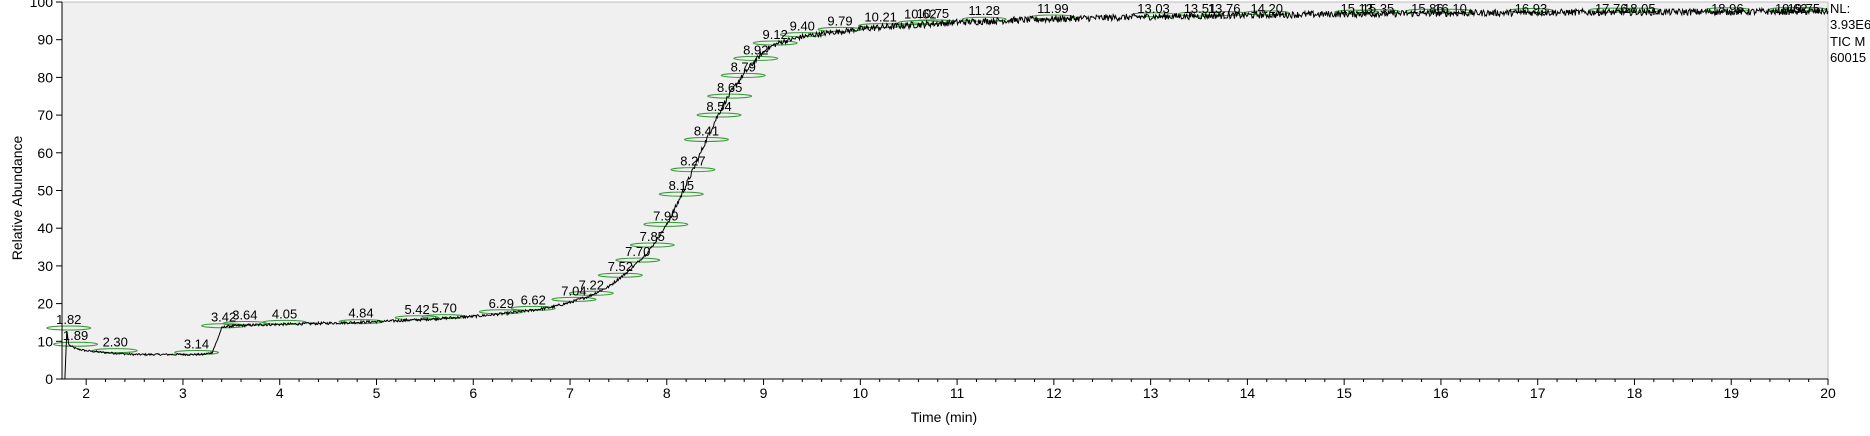 This screenshot has height=436, width=1870. I want to click on peak-label: 11.99, so click(1053, 8).